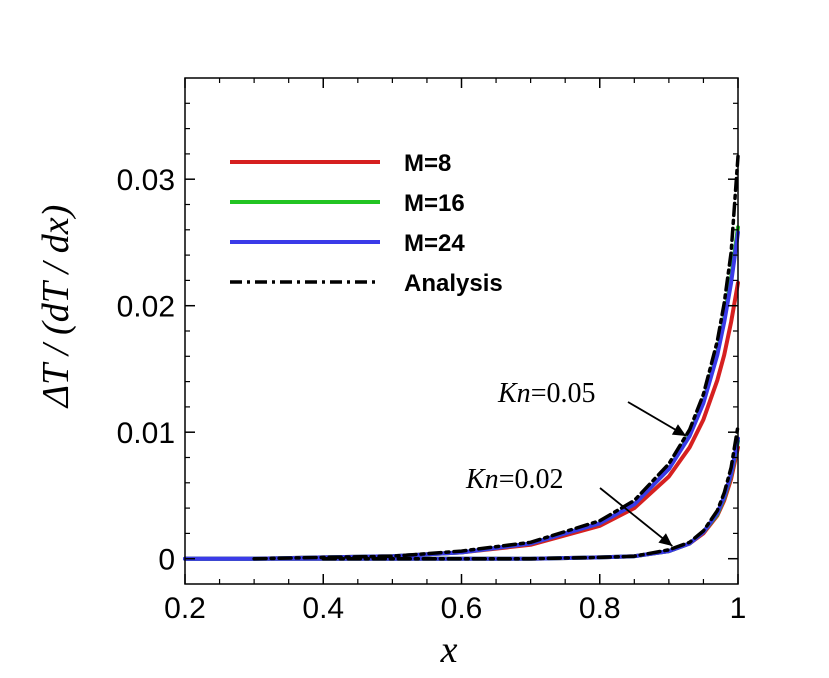  What do you see at coordinates (434, 203) in the screenshot?
I see `legend-label: M=16` at bounding box center [434, 203].